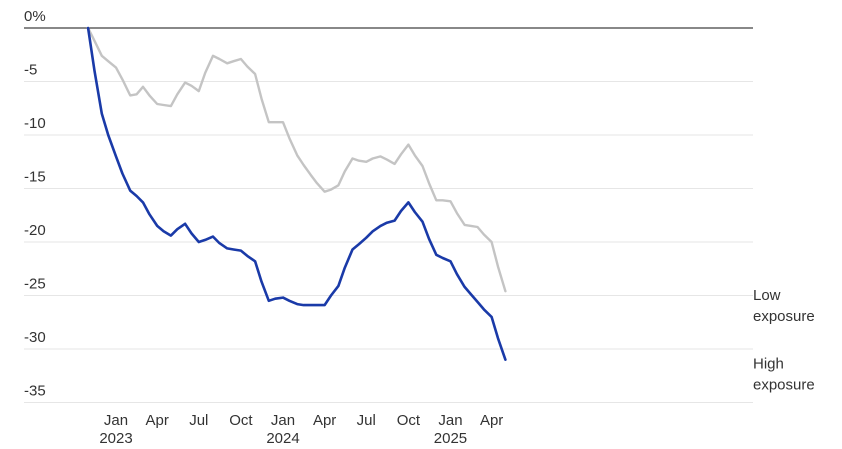 The height and width of the screenshot is (449, 842). I want to click on series-end-labels: Low exposure High exposure, so click(784, 340).